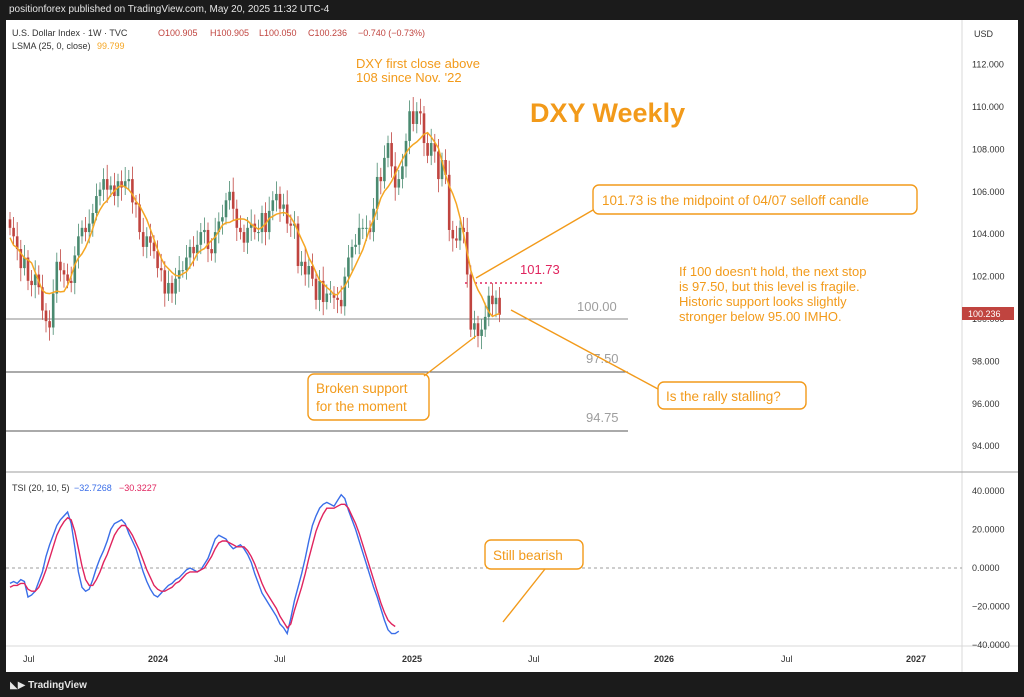 This screenshot has width=1024, height=697. I want to click on note-line2: is 97.50, but this level is fragile., so click(769, 286).